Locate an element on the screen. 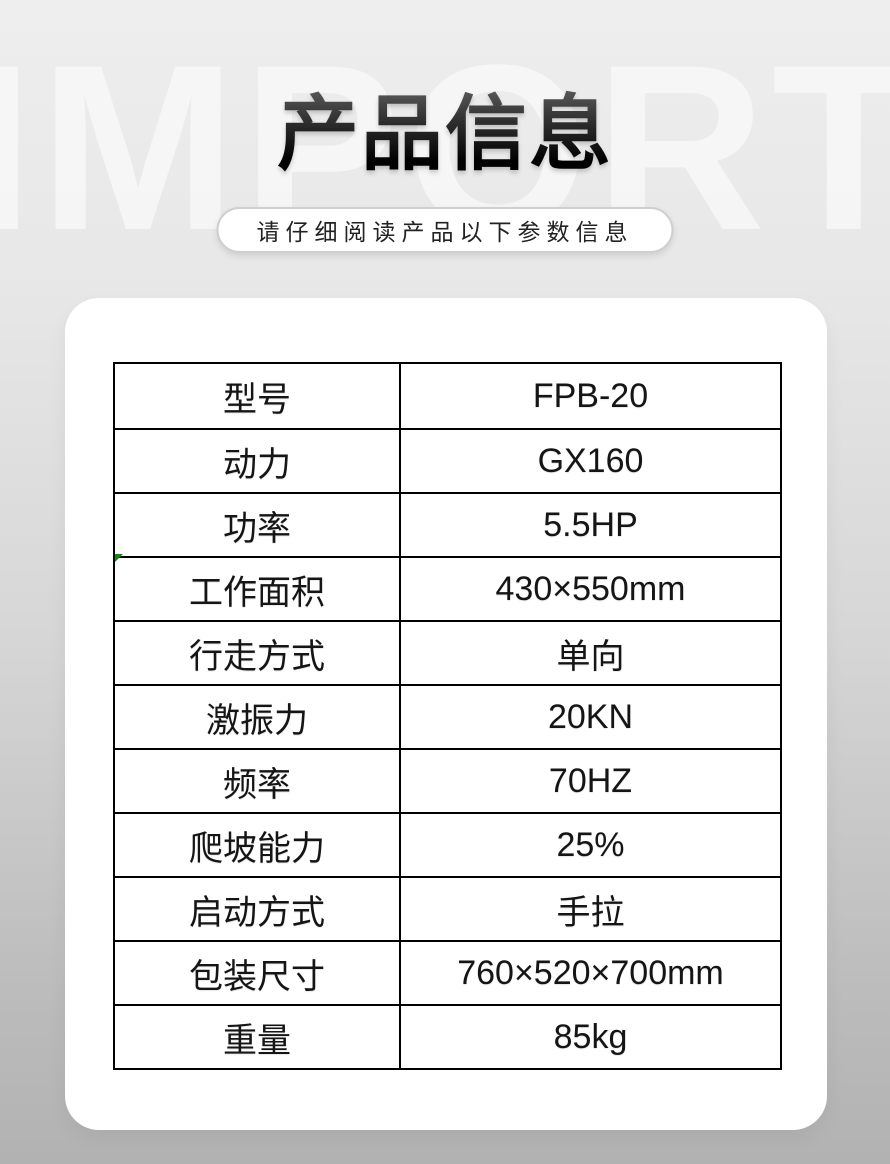 Image resolution: width=890 pixels, height=1164 pixels. row-value: GX160 is located at coordinates (590, 460).